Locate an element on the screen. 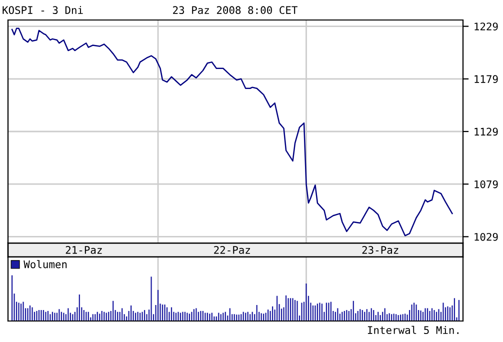 Image resolution: width=503 pixels, height=342 pixels. x-tick-label: 21-Paz is located at coordinates (84, 250).